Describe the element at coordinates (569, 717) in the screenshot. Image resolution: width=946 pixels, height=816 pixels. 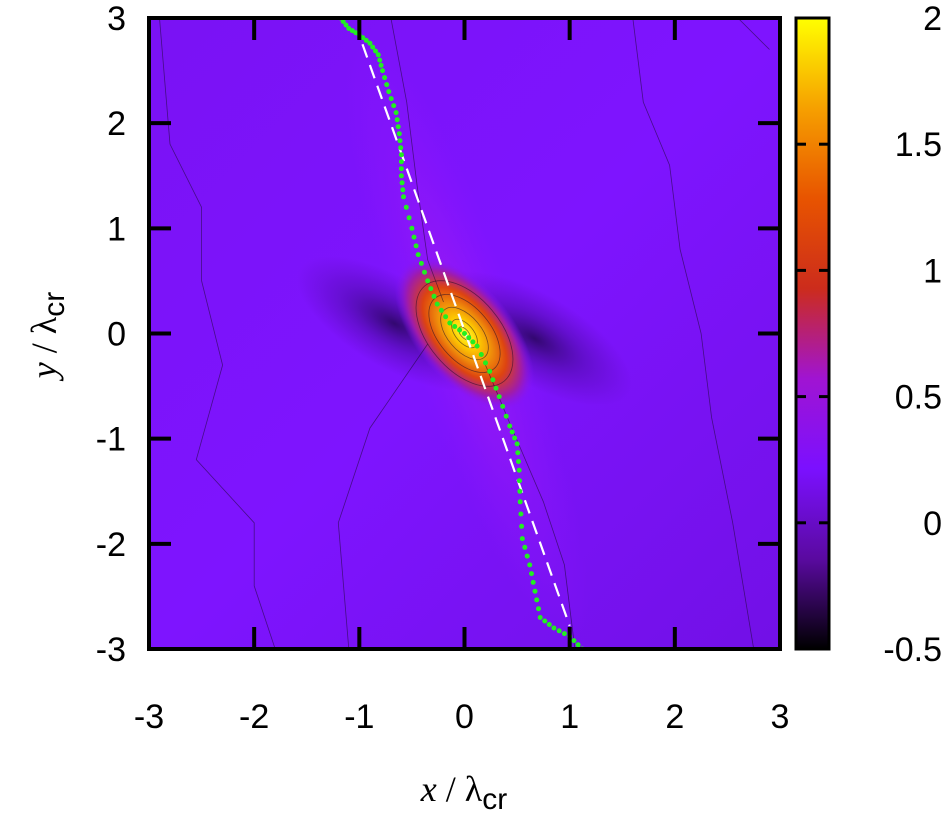
I see `x-tick-label-4: 1` at that location.